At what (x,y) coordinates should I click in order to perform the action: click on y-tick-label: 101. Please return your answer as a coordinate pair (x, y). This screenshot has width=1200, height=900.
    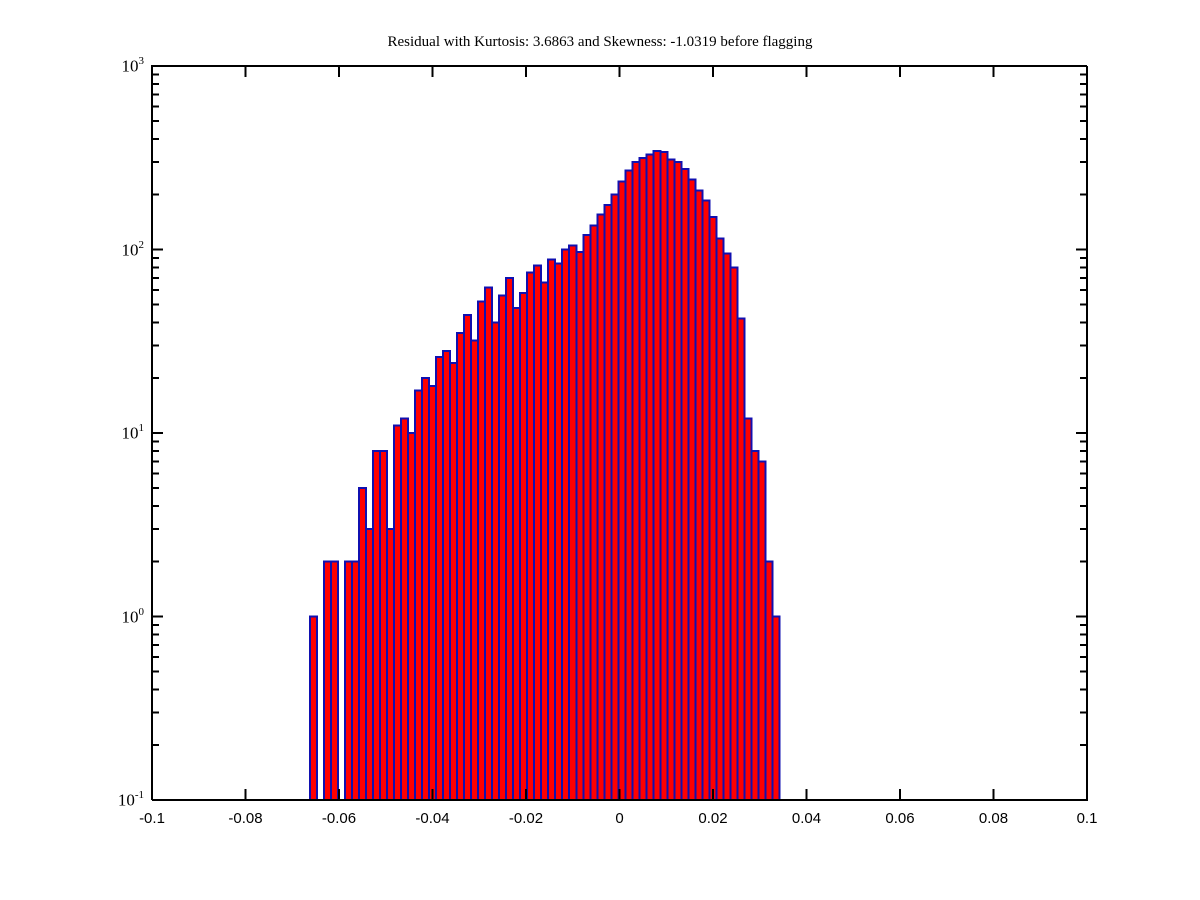
    Looking at the image, I should click on (122, 433).